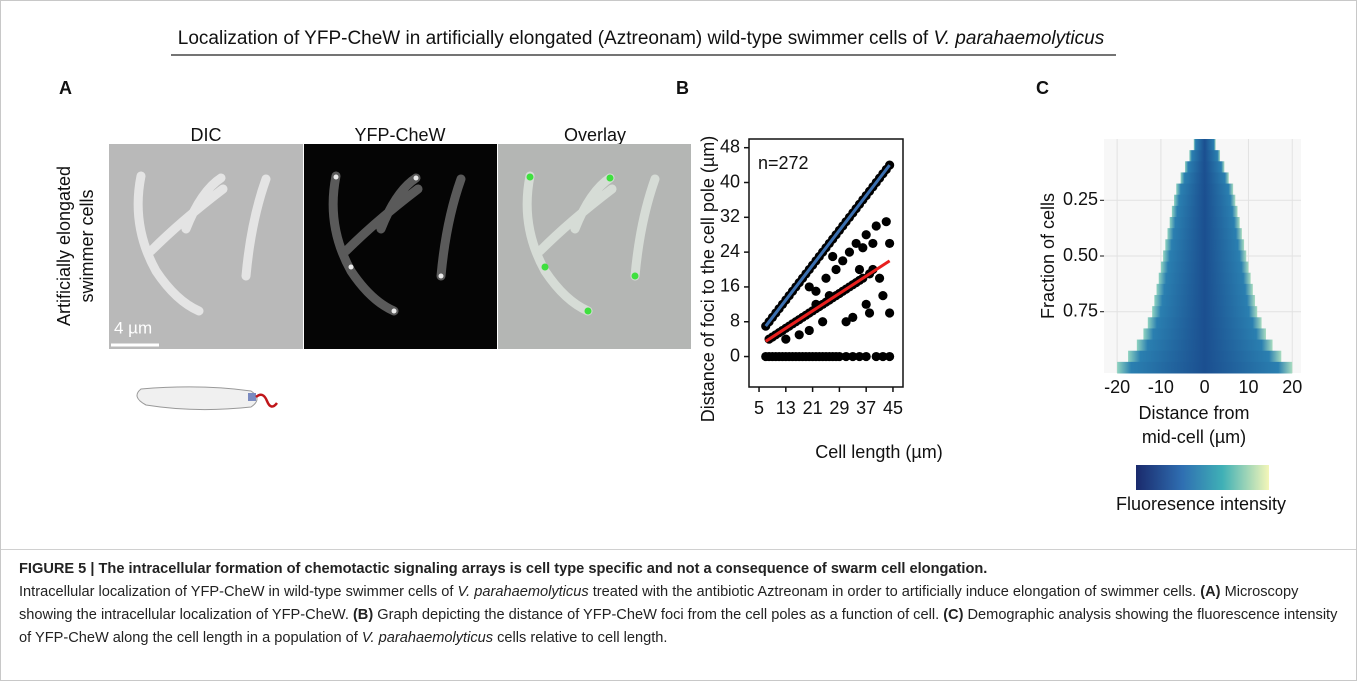 This screenshot has height=681, width=1357. Describe the element at coordinates (1080, 199) in the screenshot. I see `y-tick-label: 0.25` at that location.